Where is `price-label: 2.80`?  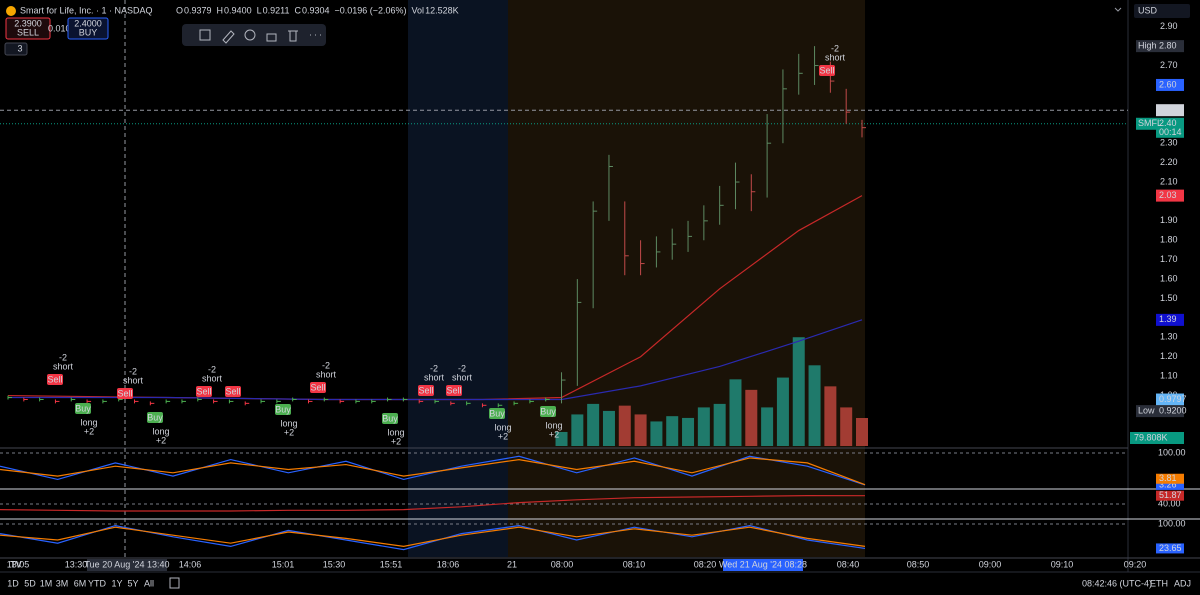
price-label: 2.80 is located at coordinates (1168, 45).